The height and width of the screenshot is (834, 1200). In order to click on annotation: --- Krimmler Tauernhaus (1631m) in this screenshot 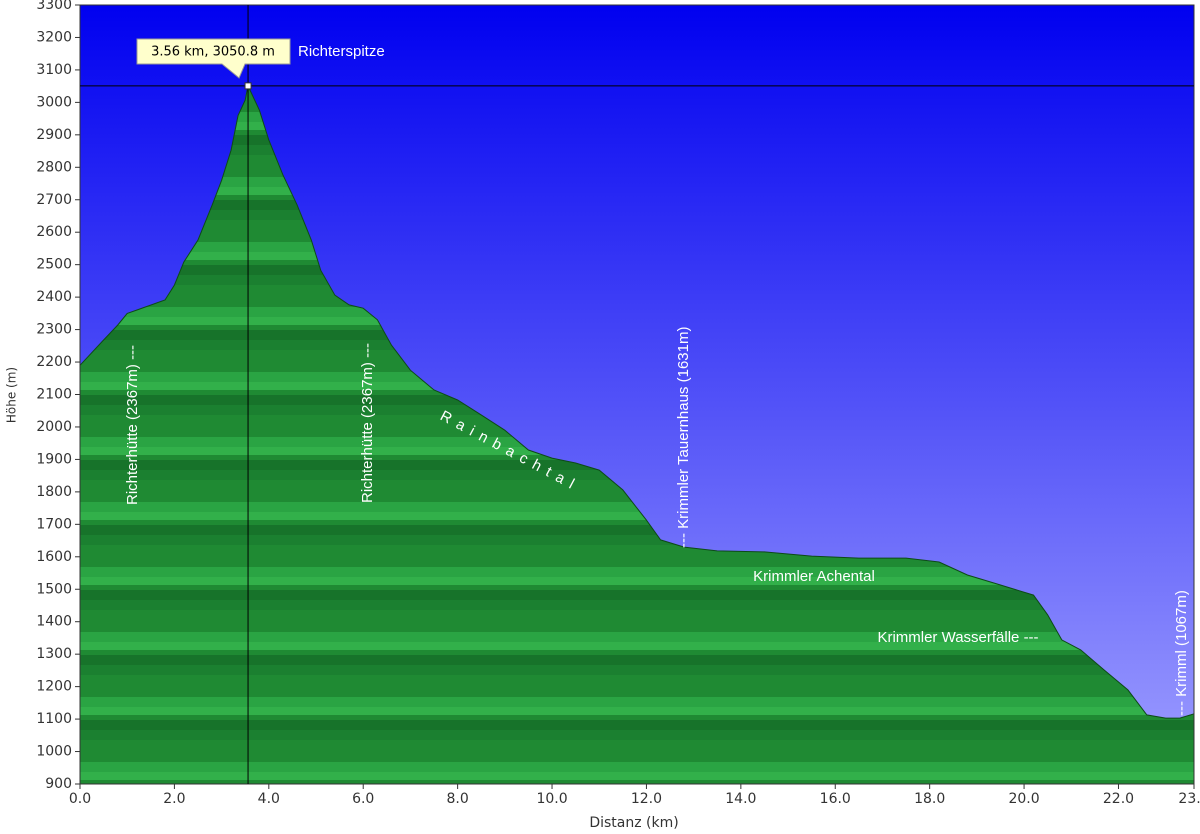, I will do `click(683, 437)`.